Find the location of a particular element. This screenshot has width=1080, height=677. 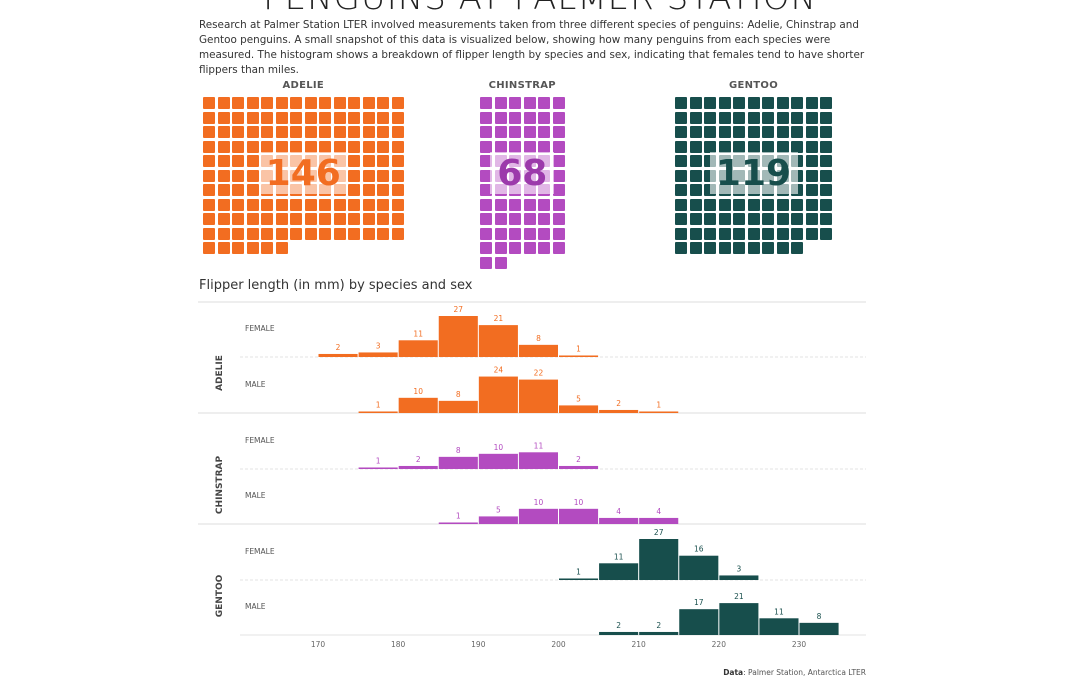

bar-value-label: 10 is located at coordinates (539, 502).